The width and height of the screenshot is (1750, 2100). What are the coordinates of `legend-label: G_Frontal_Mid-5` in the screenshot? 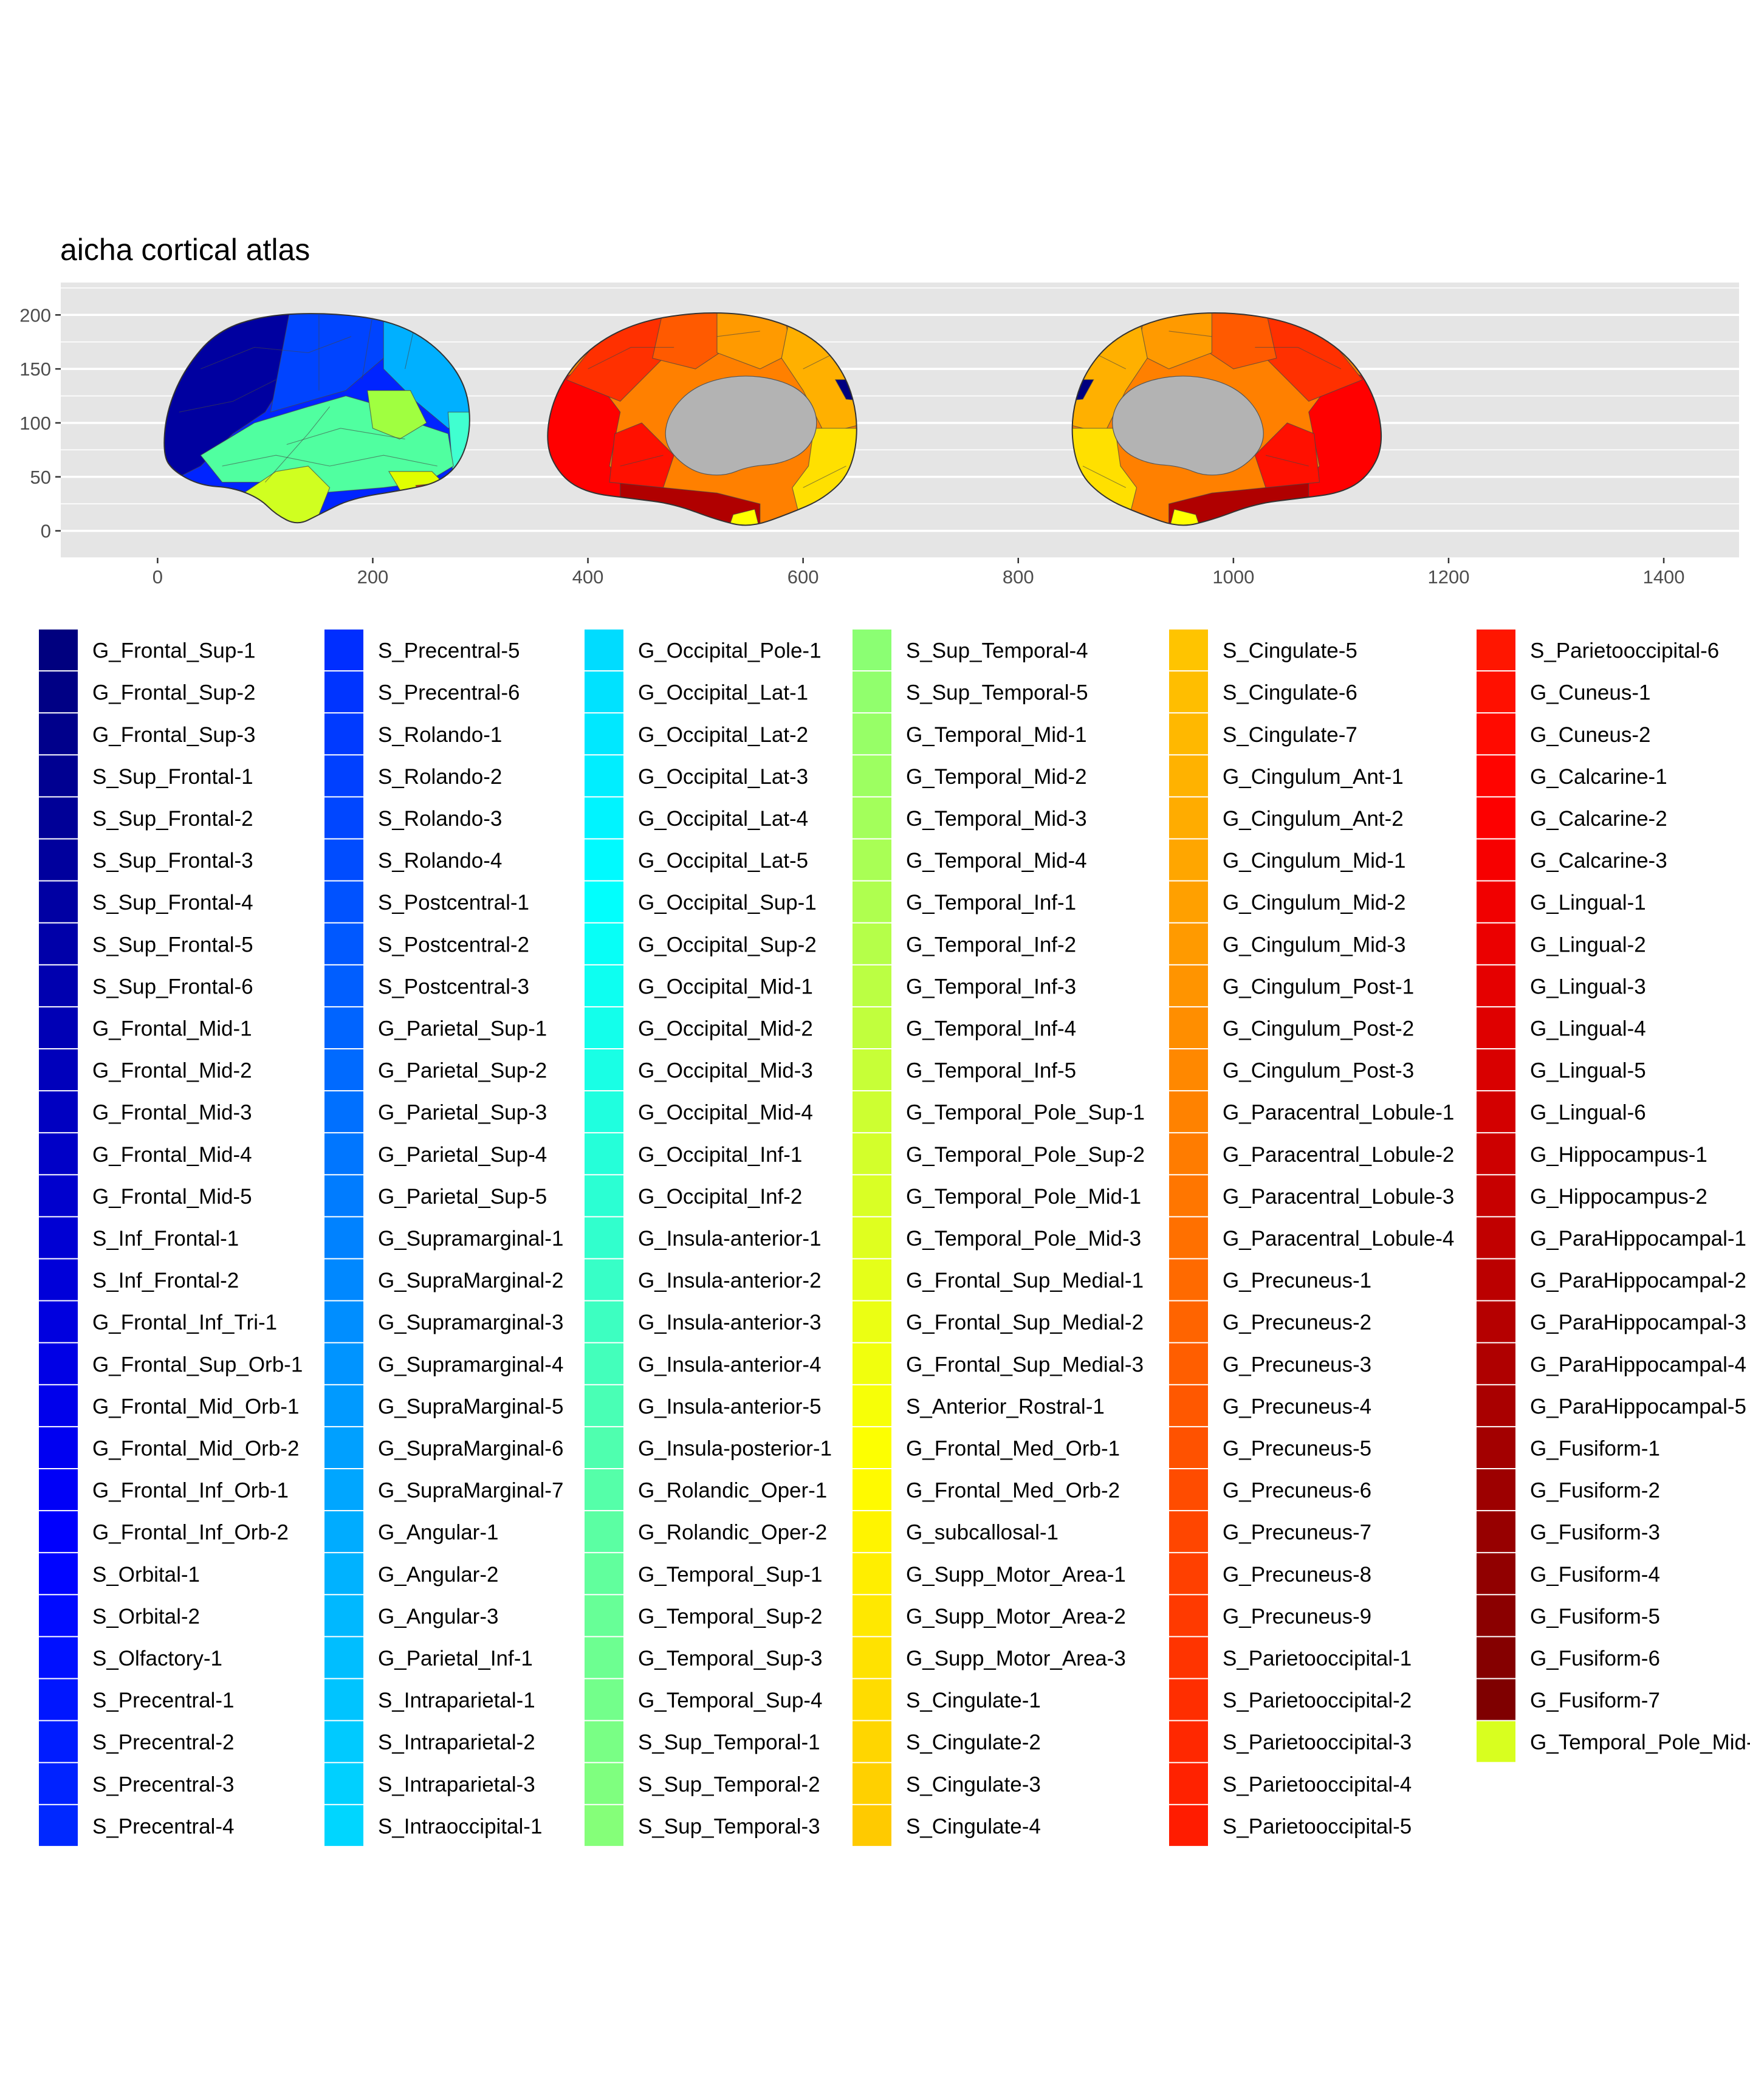 It's located at (172, 1197).